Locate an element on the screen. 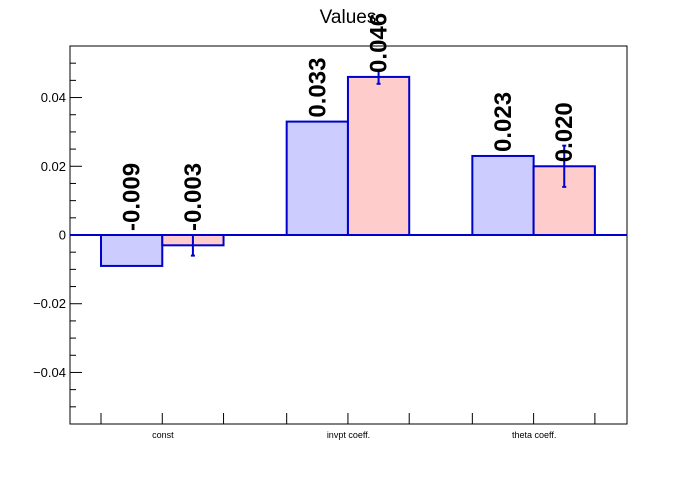 This screenshot has width=696, height=477. bar-value-label: 0.033 is located at coordinates (317, 88).